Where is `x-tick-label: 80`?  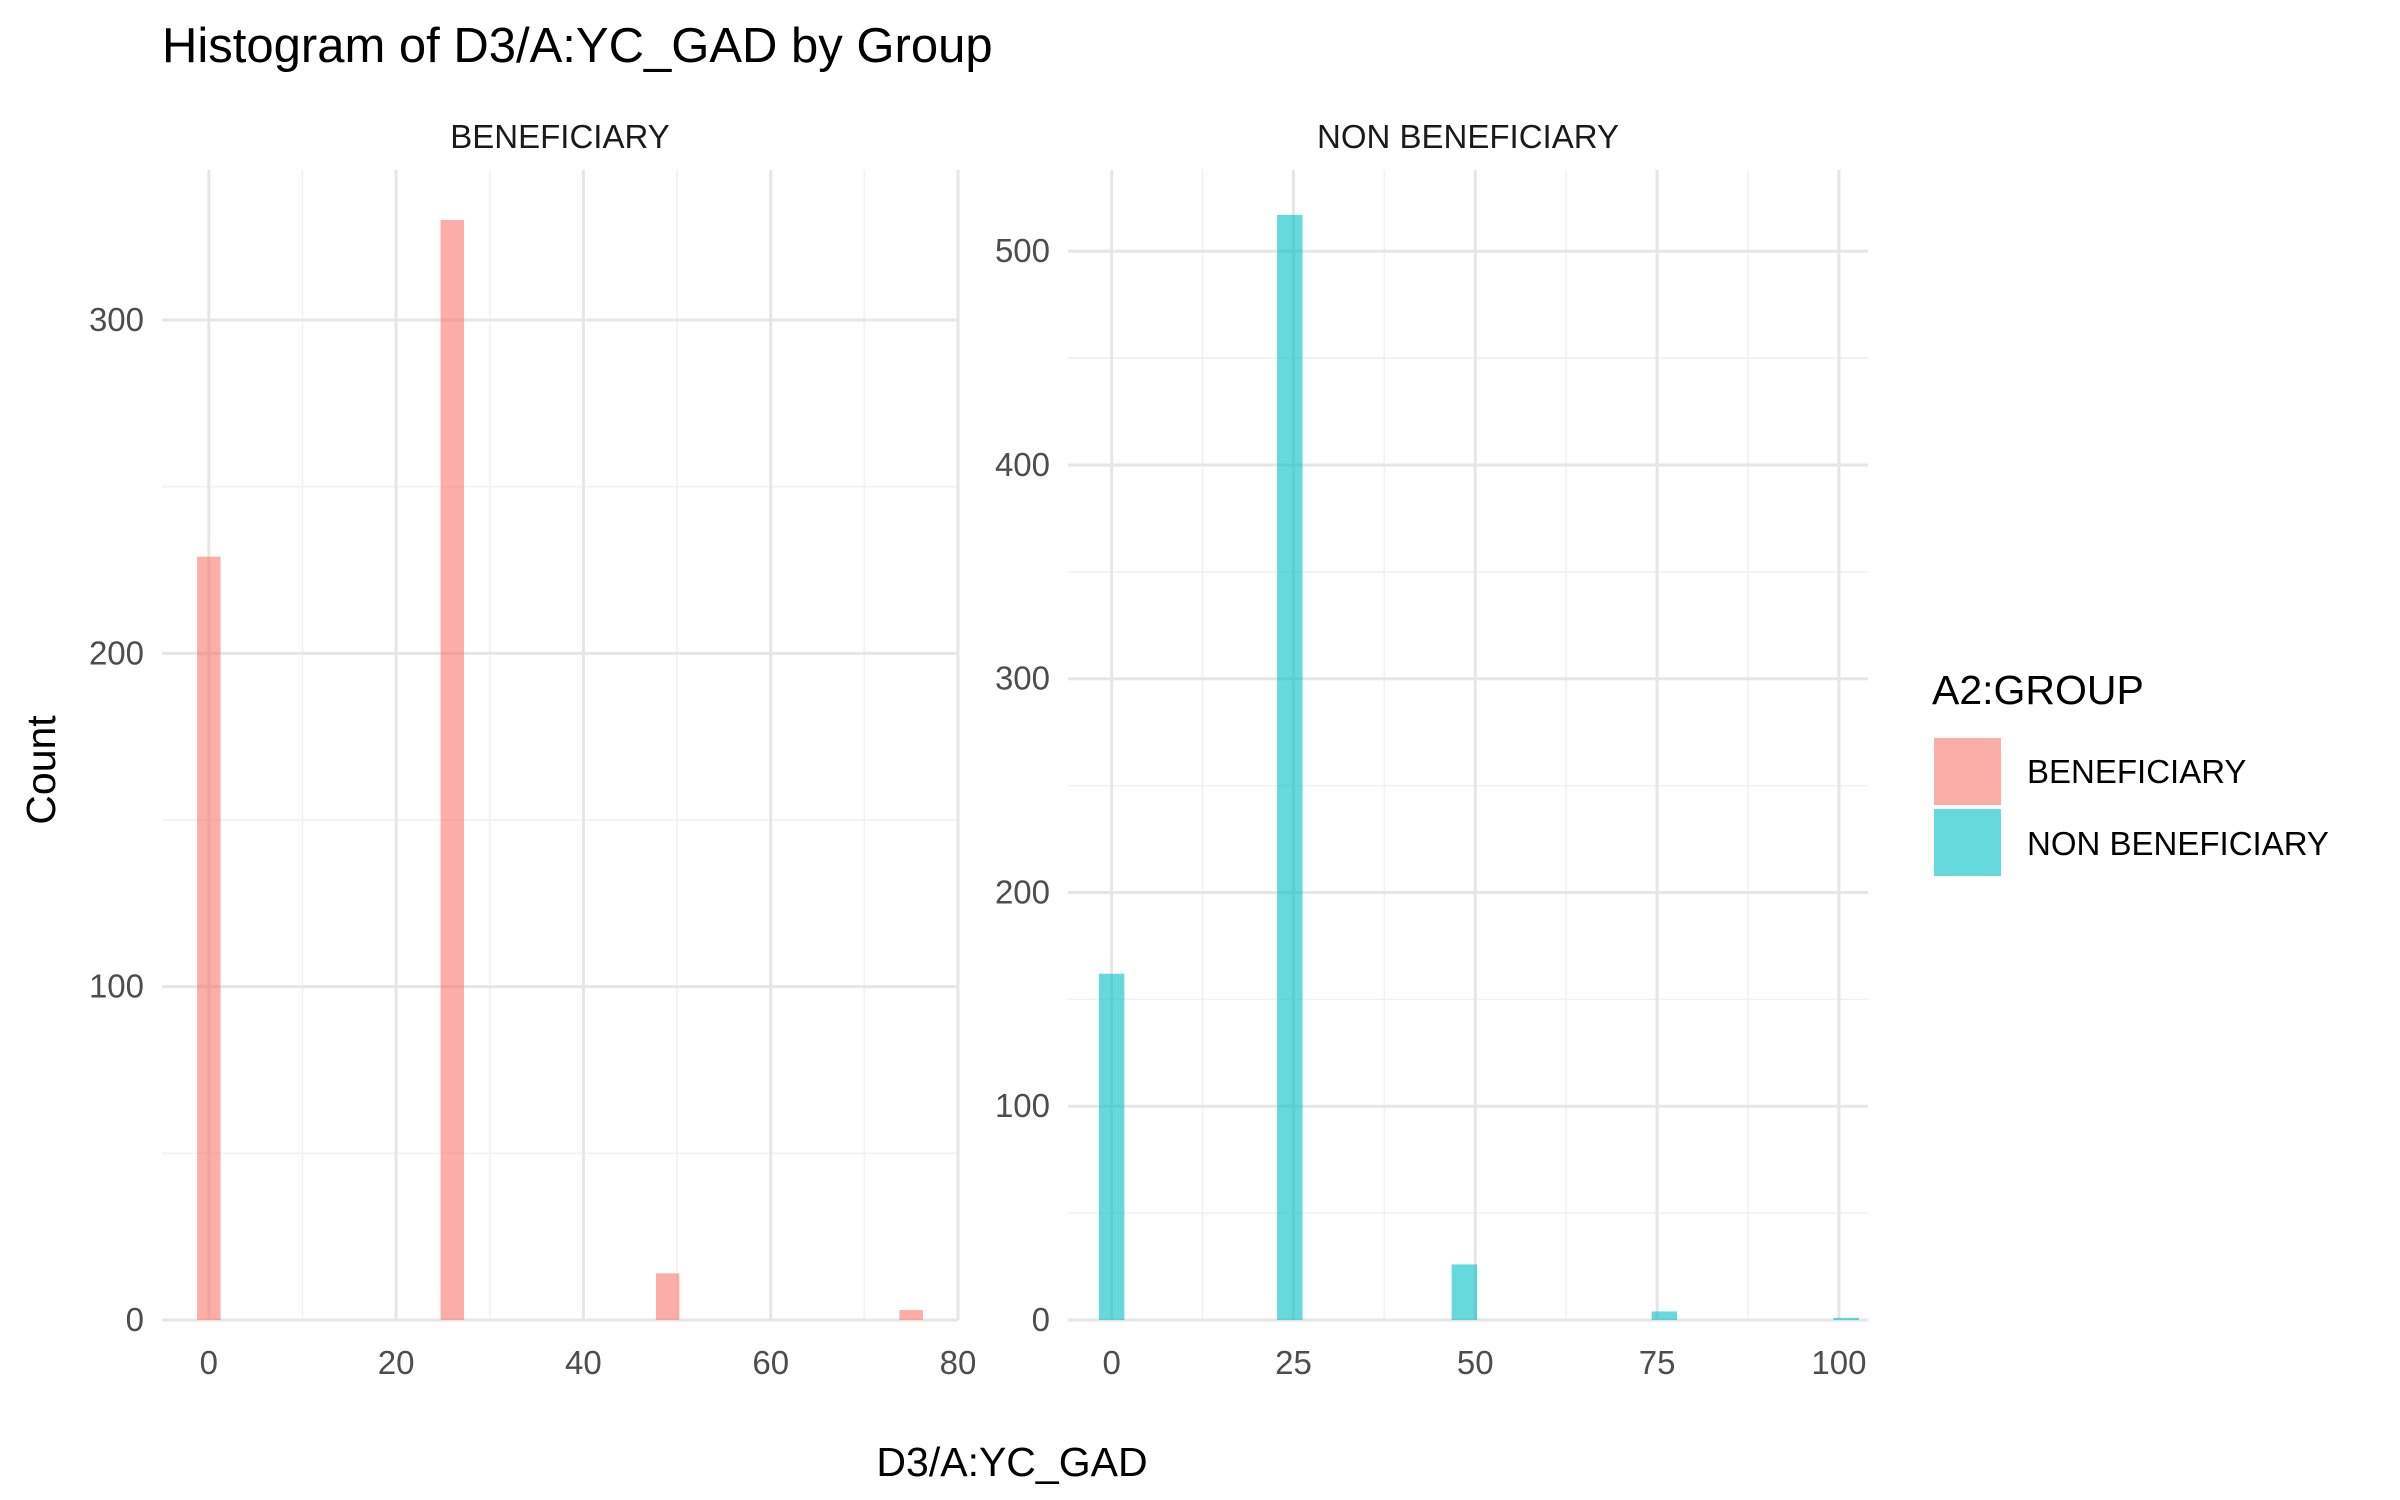
x-tick-label: 80 is located at coordinates (958, 1362).